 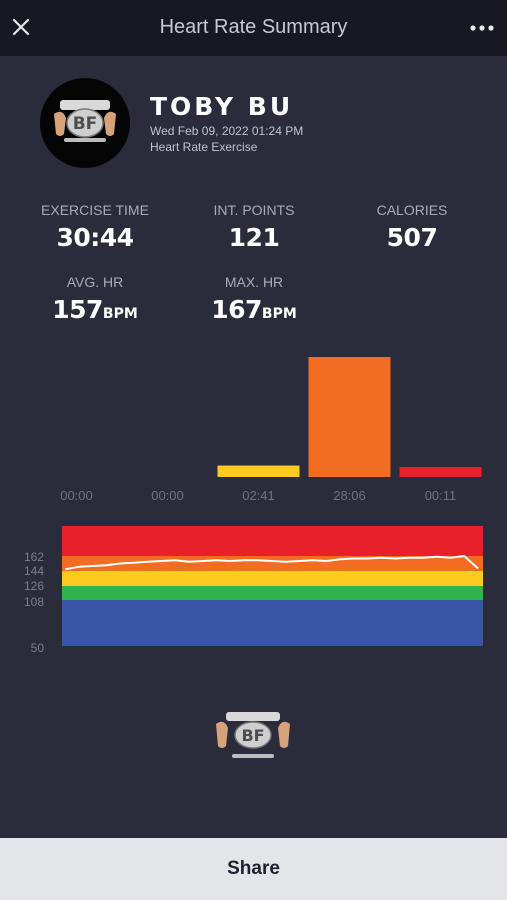 I want to click on zone-bar-label-2: 02:41, so click(x=258, y=495).